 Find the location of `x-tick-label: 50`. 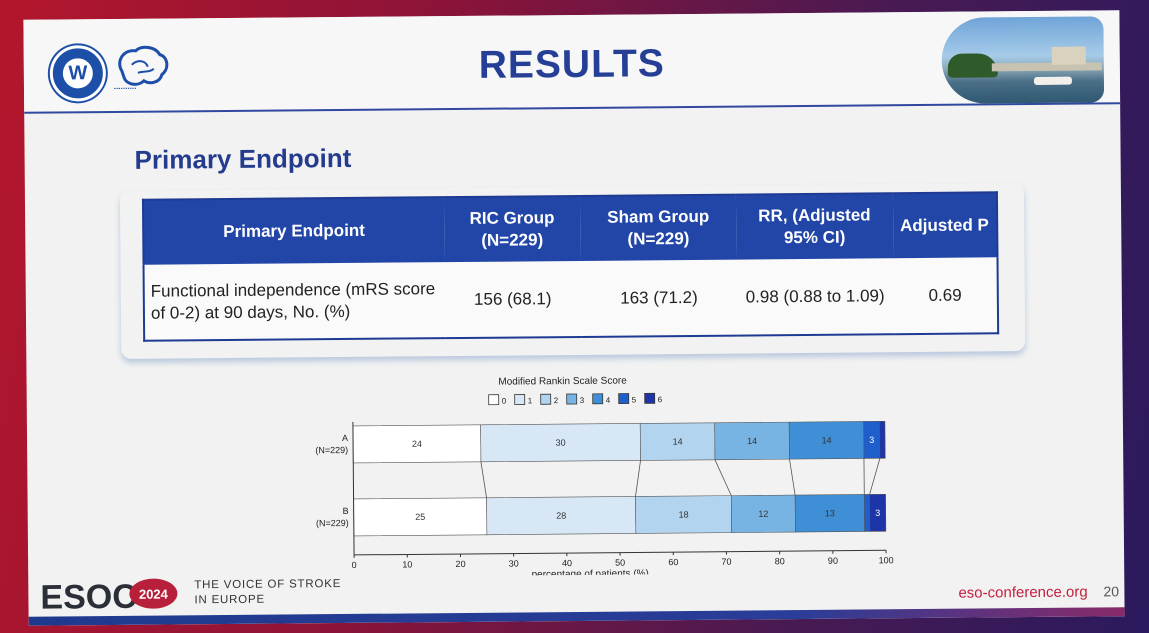

x-tick-label: 50 is located at coordinates (620, 563).